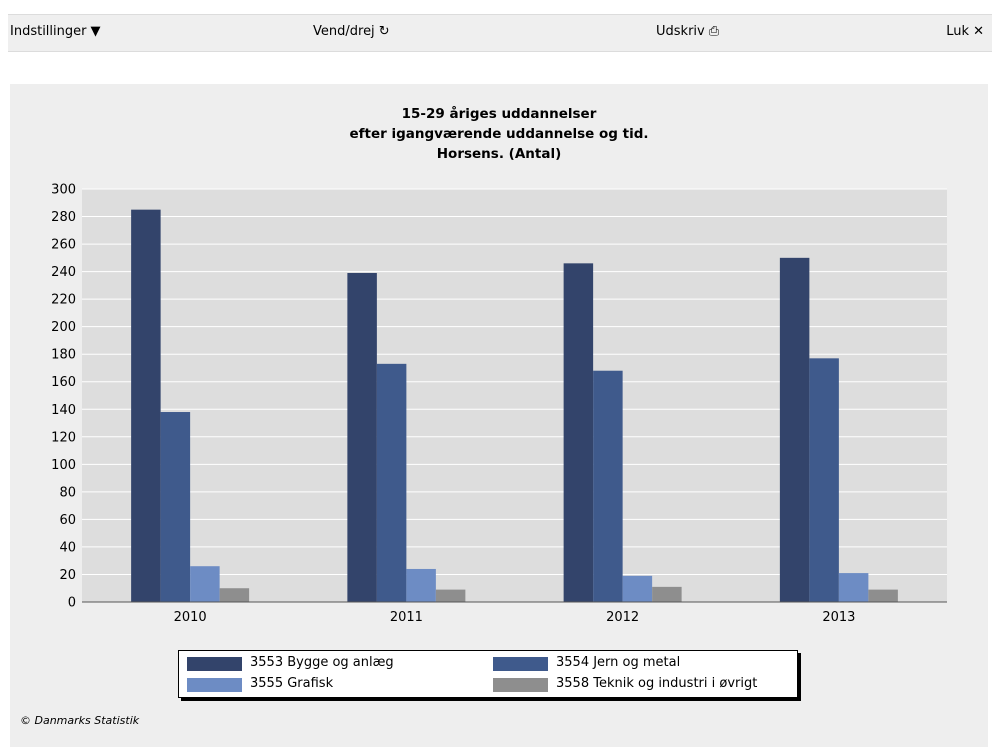 The image size is (998, 747). I want to click on chevron-down-icon: ▼, so click(95, 31).